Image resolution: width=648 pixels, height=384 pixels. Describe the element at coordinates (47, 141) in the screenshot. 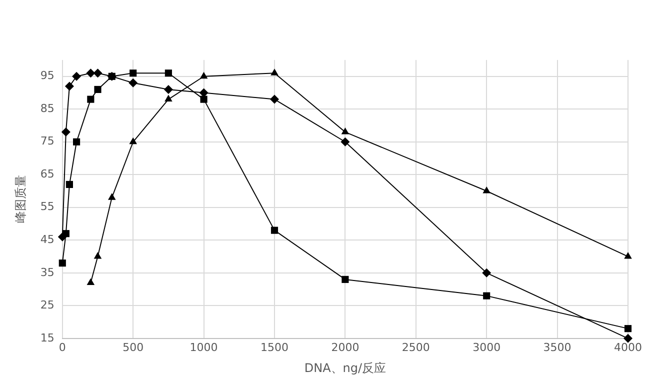

I see `y-tick-label: 75` at that location.